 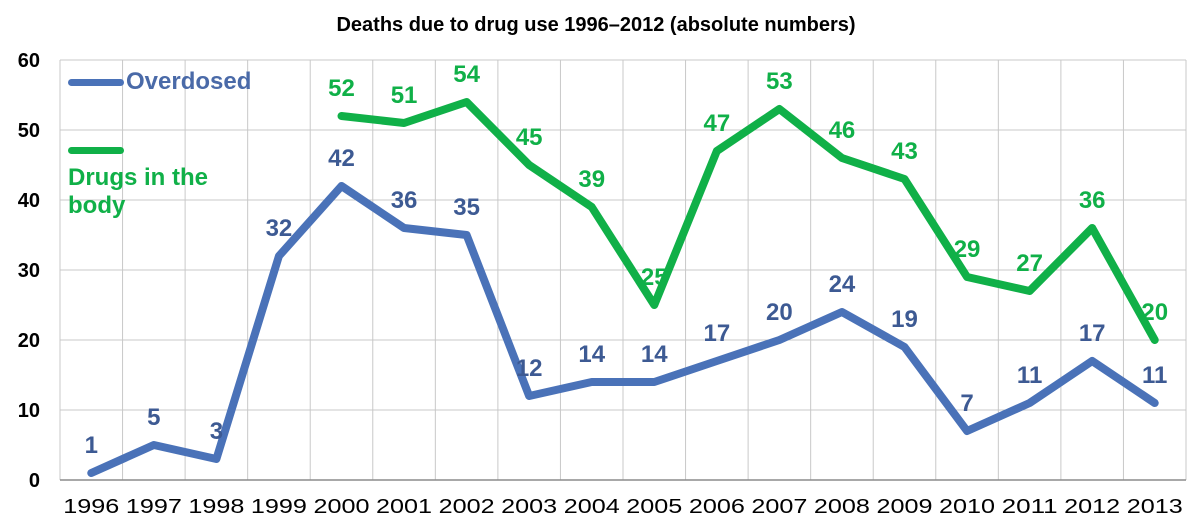 I want to click on x-tick-label: 2006, so click(x=717, y=507).